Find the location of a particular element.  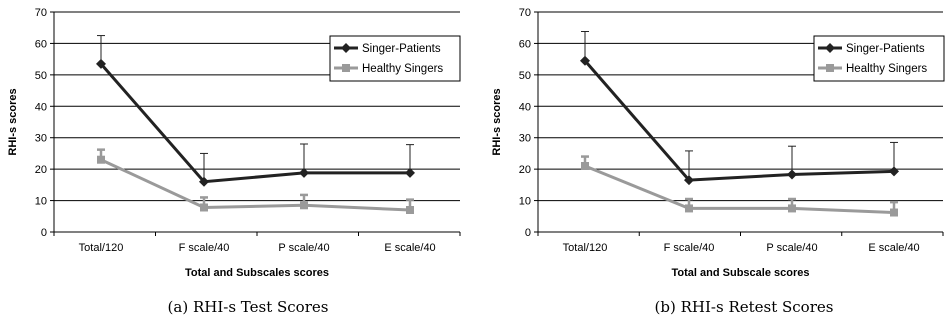

figure-caption: (b) RHI-s Retest Scores is located at coordinates (744, 307).